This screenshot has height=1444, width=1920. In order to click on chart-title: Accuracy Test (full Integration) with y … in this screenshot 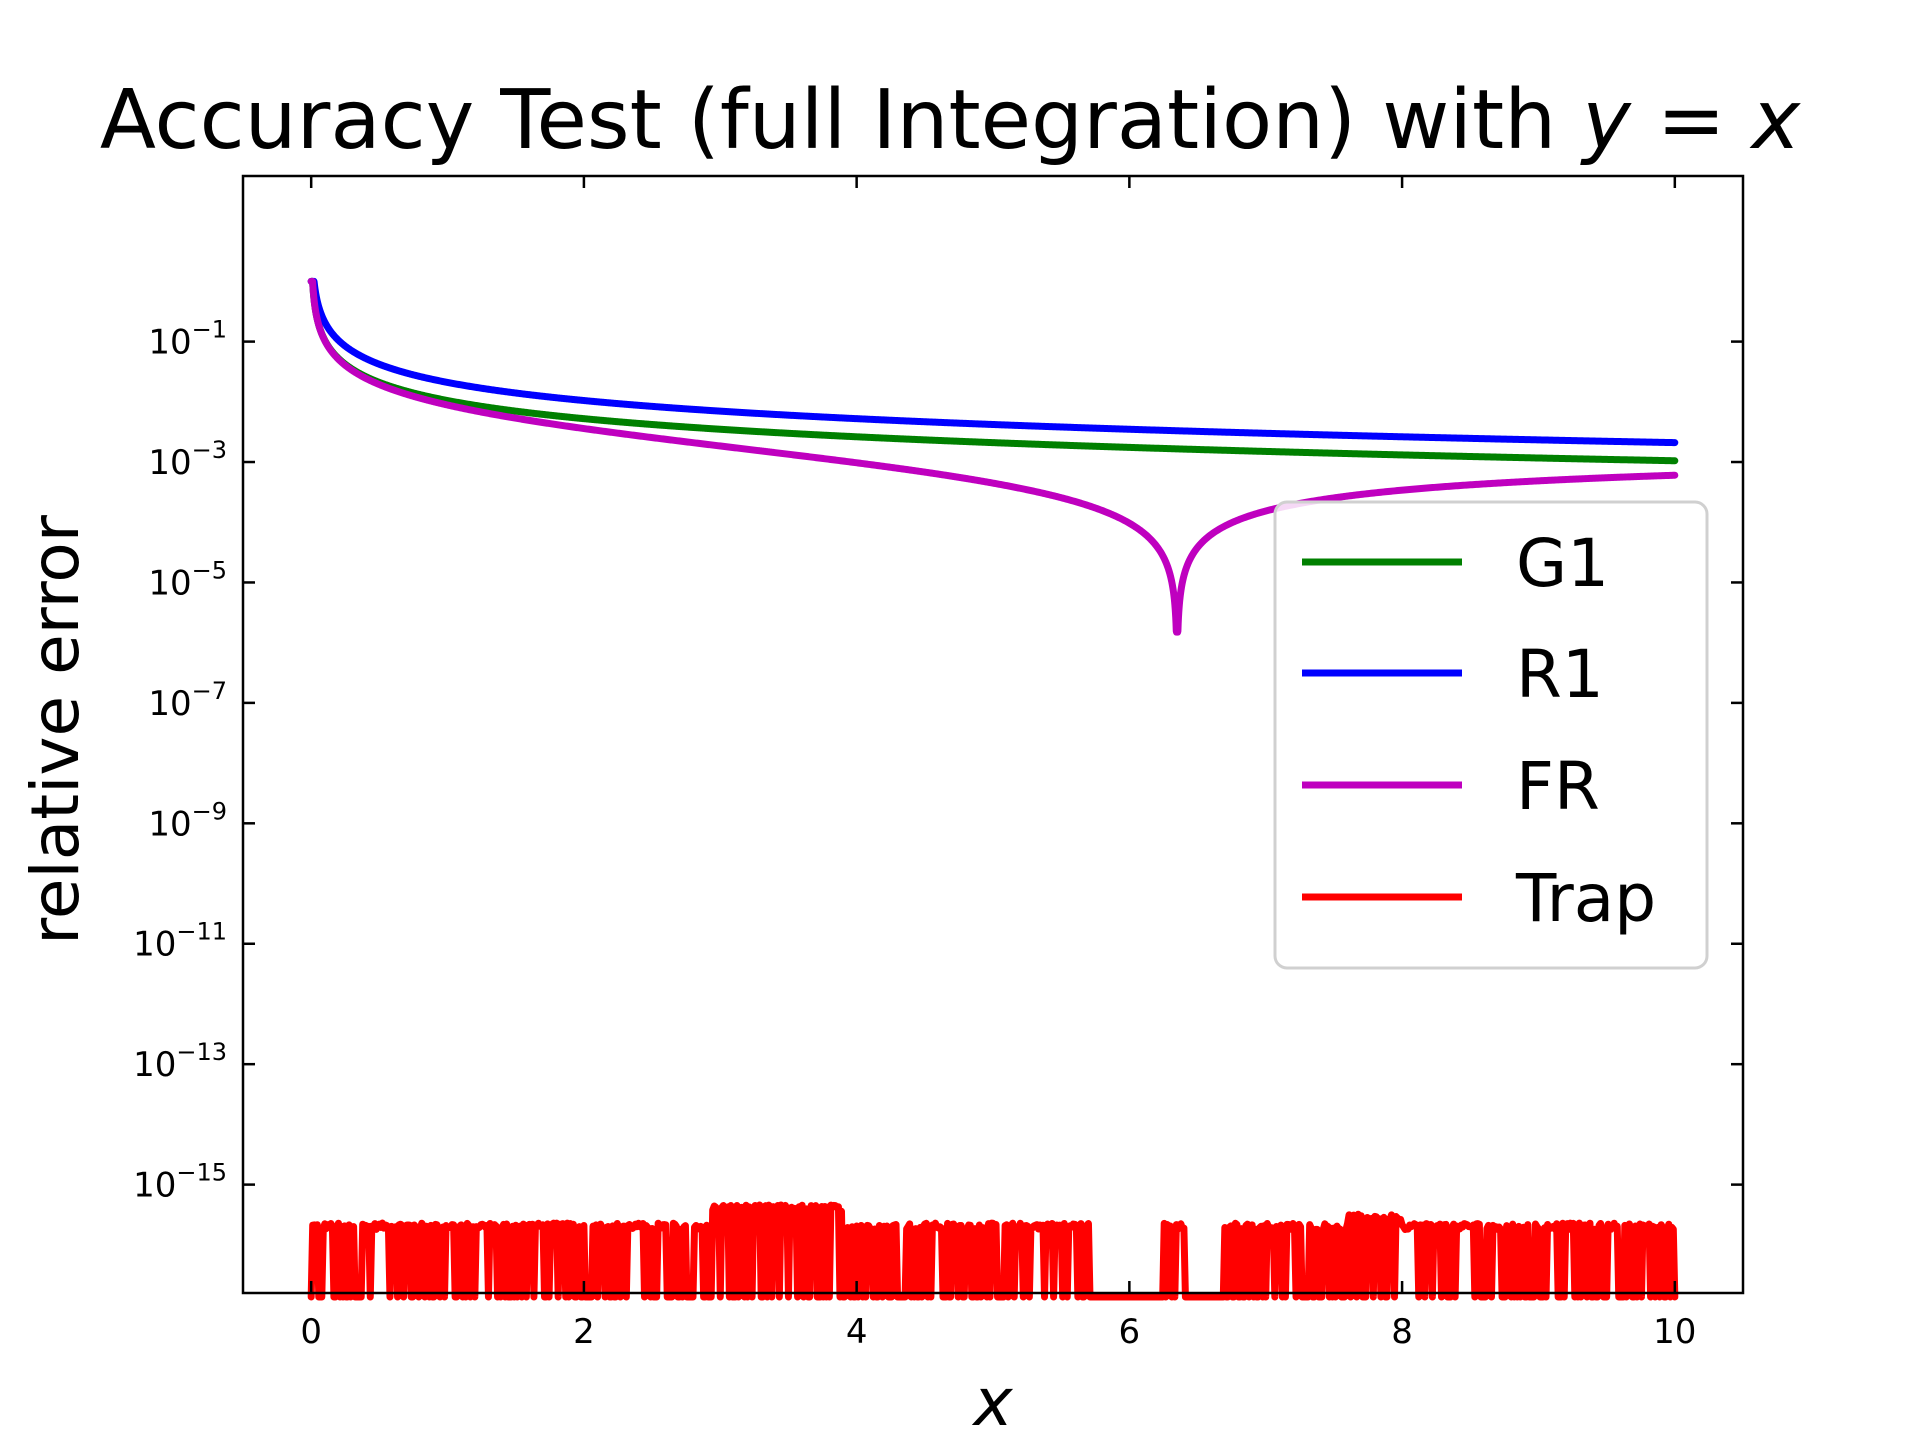, I will do `click(951, 120)`.